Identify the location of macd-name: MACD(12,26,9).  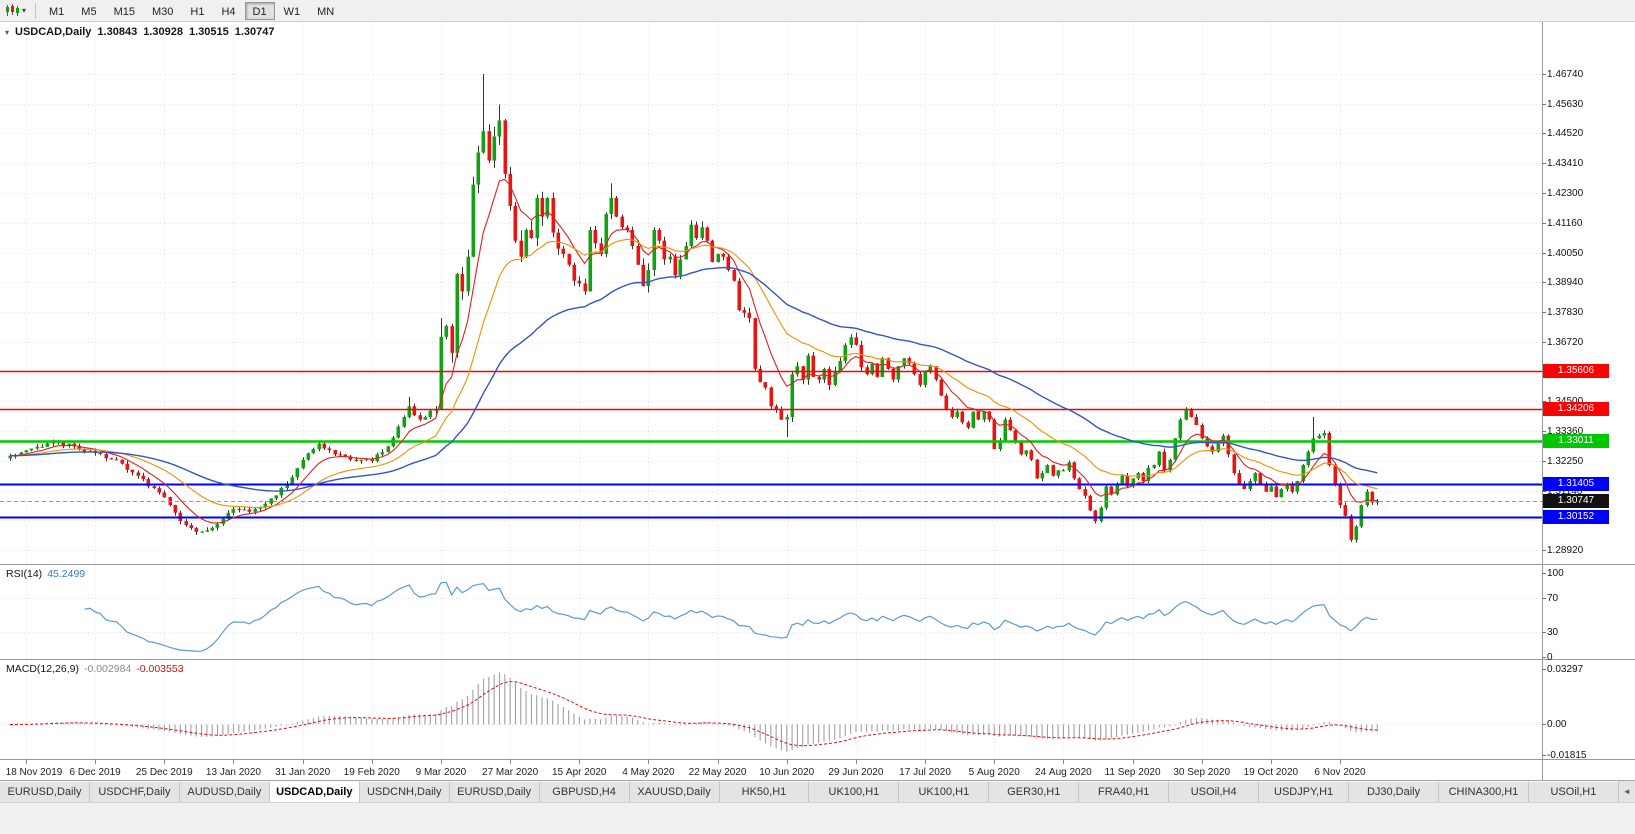
(42, 669).